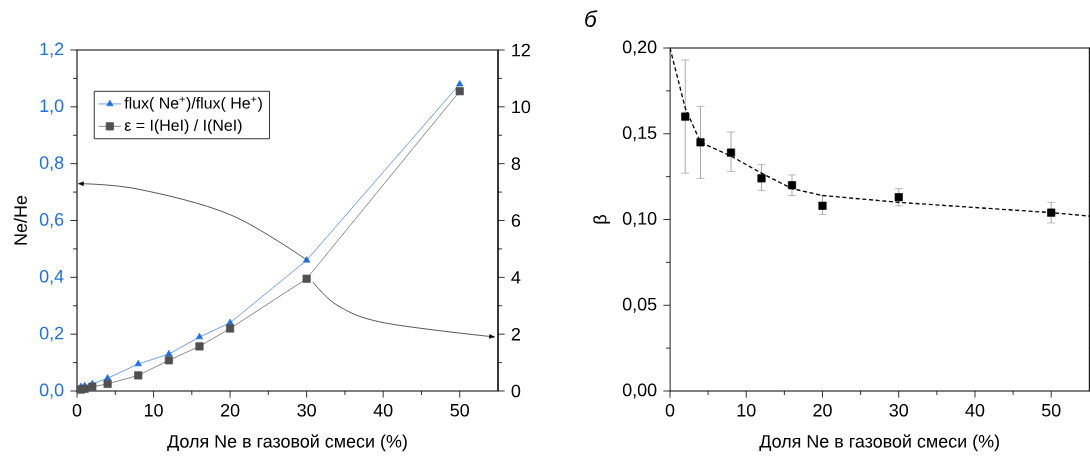 This screenshot has width=1090, height=459. Describe the element at coordinates (516, 163) in the screenshot. I see `y2-tick-label: 8` at that location.